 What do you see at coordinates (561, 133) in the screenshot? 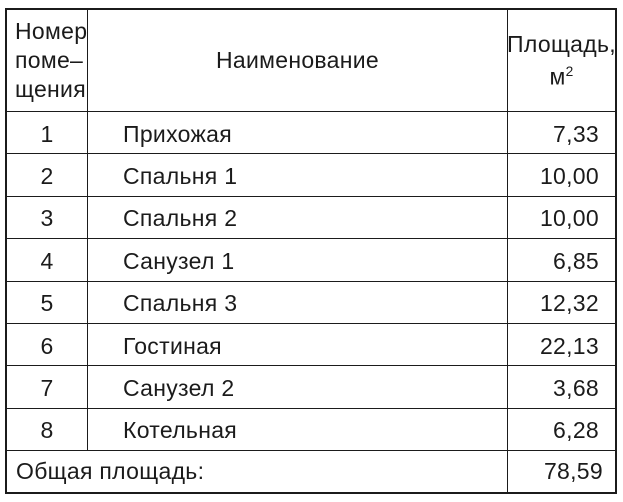
I see `room-area-cell: 7,33` at bounding box center [561, 133].